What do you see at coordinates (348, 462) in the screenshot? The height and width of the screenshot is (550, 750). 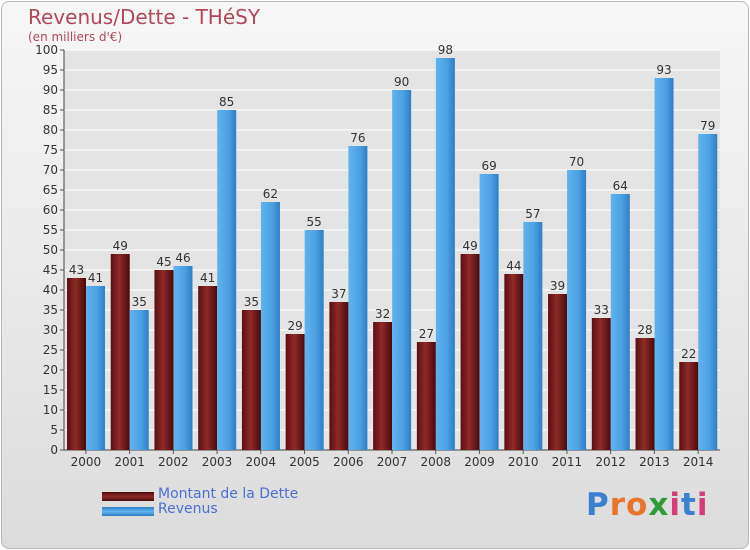 I see `x-tick-label: 2006` at bounding box center [348, 462].